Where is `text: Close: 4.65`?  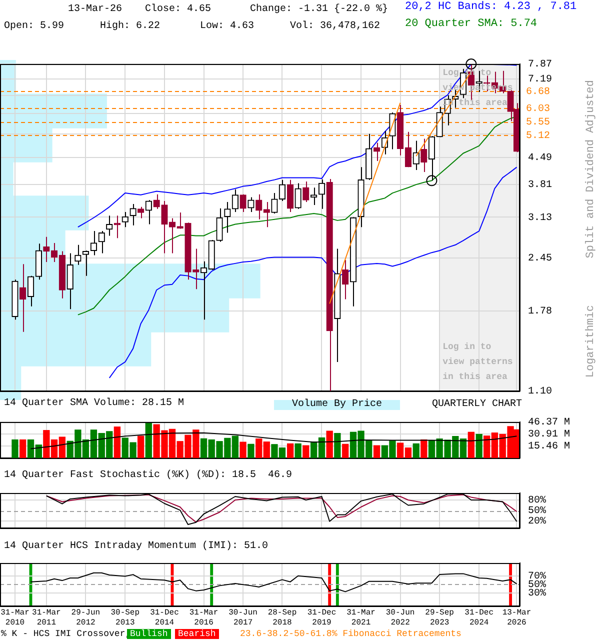 text: Close: 4.65 is located at coordinates (178, 9).